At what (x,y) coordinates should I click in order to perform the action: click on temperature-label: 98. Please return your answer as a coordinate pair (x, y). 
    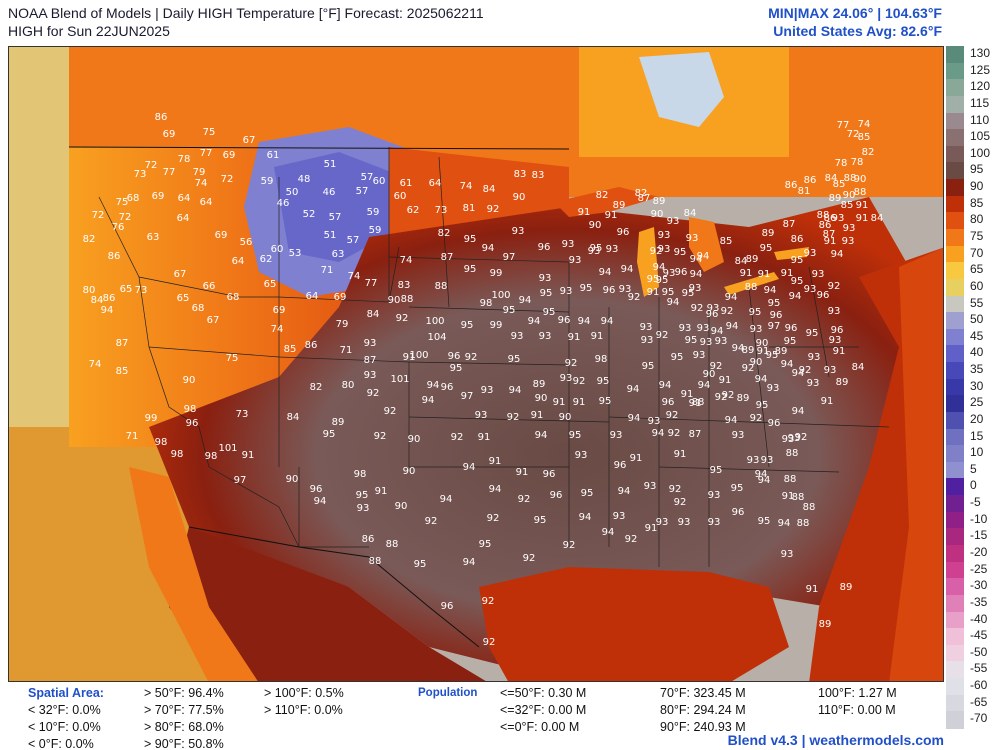
    Looking at the image, I should click on (601, 359).